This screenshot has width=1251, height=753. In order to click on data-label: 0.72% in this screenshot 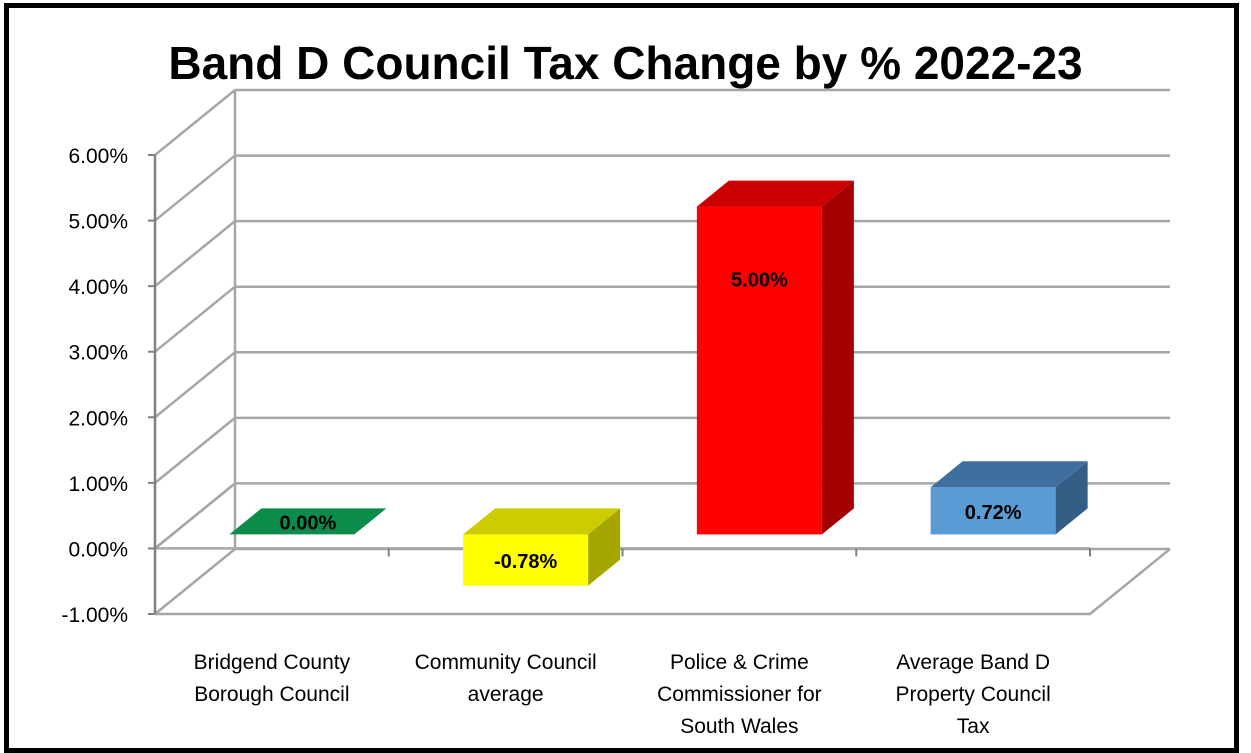, I will do `click(993, 513)`.